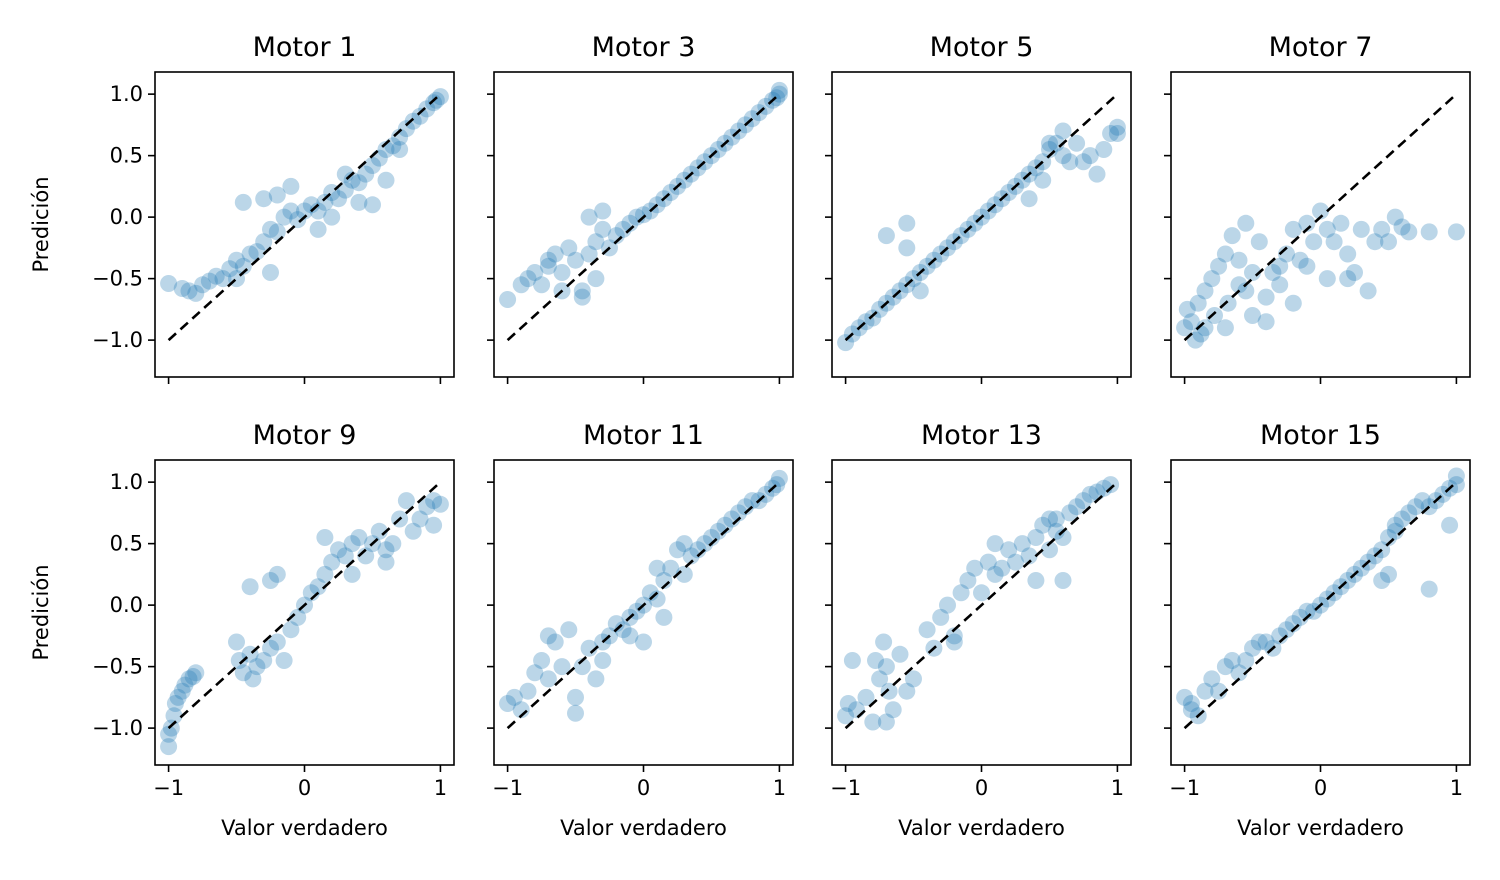 This screenshot has width=1500, height=880. I want to click on y-axis-label: Predición, so click(41, 612).